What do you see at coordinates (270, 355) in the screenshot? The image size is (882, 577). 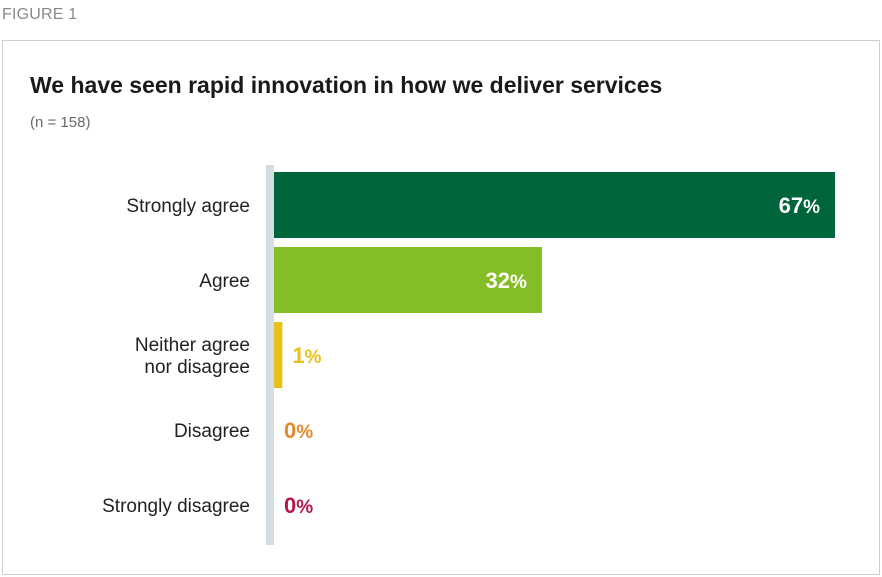 I see `category-axis` at bounding box center [270, 355].